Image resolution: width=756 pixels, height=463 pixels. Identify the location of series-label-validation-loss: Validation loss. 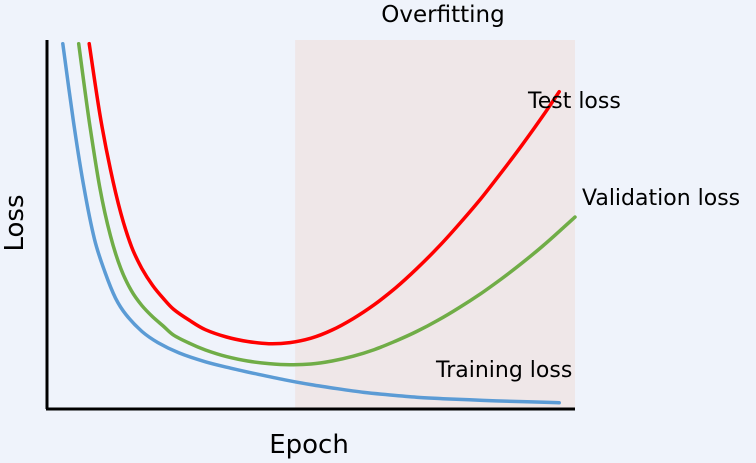
(661, 198).